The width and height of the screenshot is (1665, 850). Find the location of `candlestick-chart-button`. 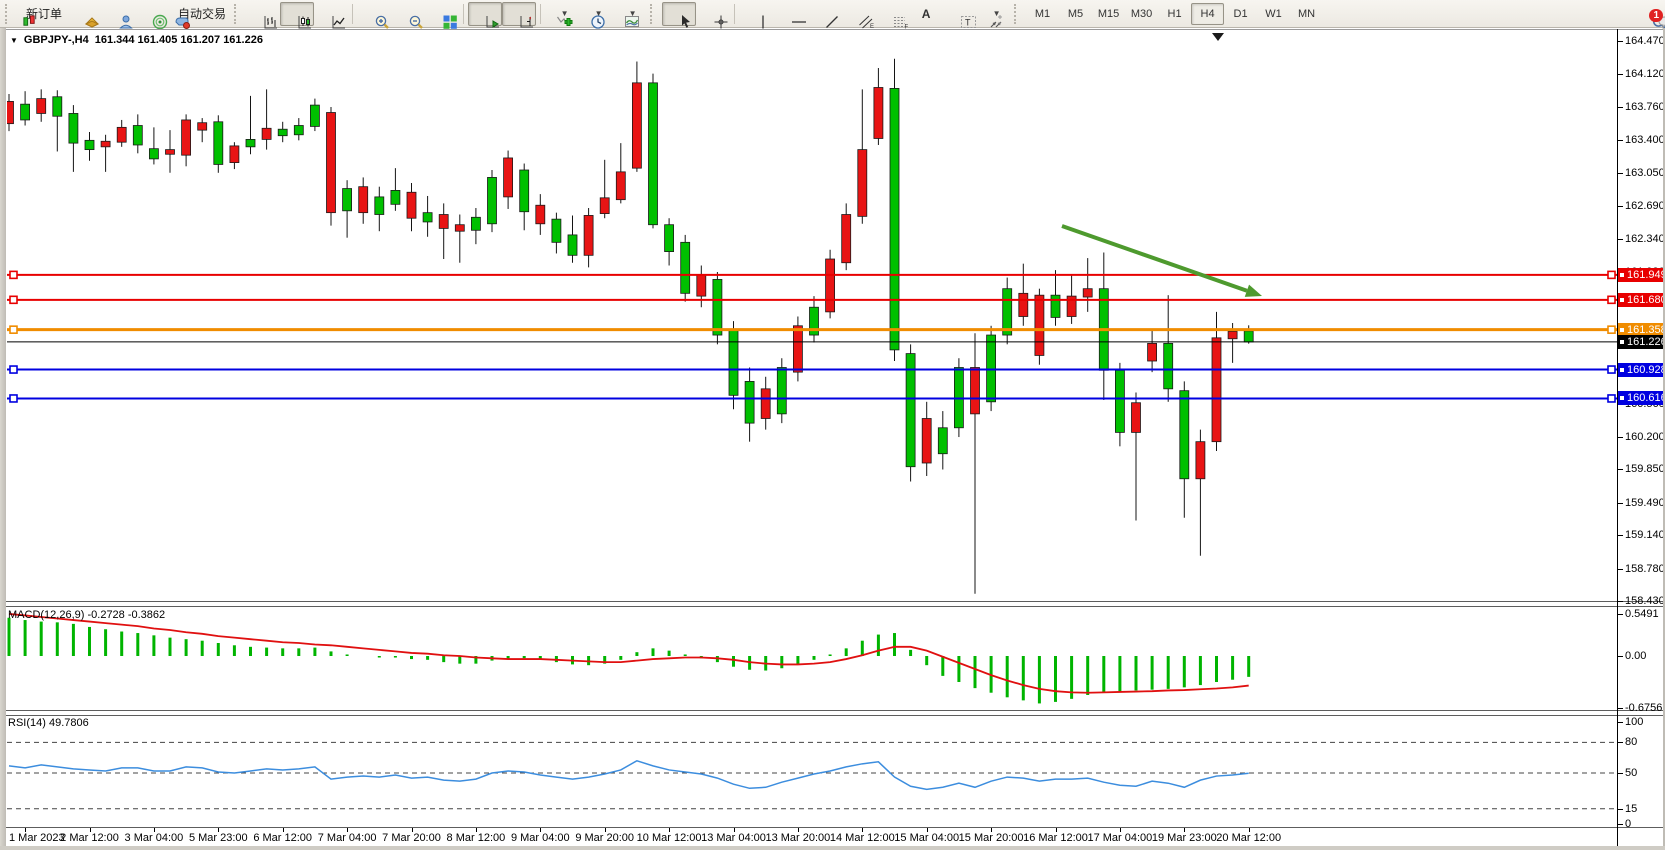

candlestick-chart-button is located at coordinates (297, 14).